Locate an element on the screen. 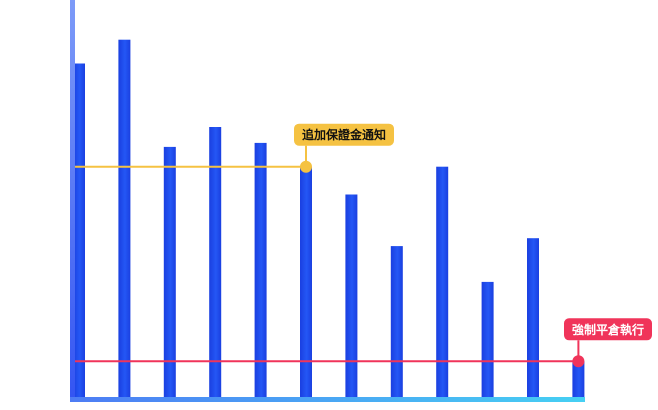  y-axis is located at coordinates (72, 201).